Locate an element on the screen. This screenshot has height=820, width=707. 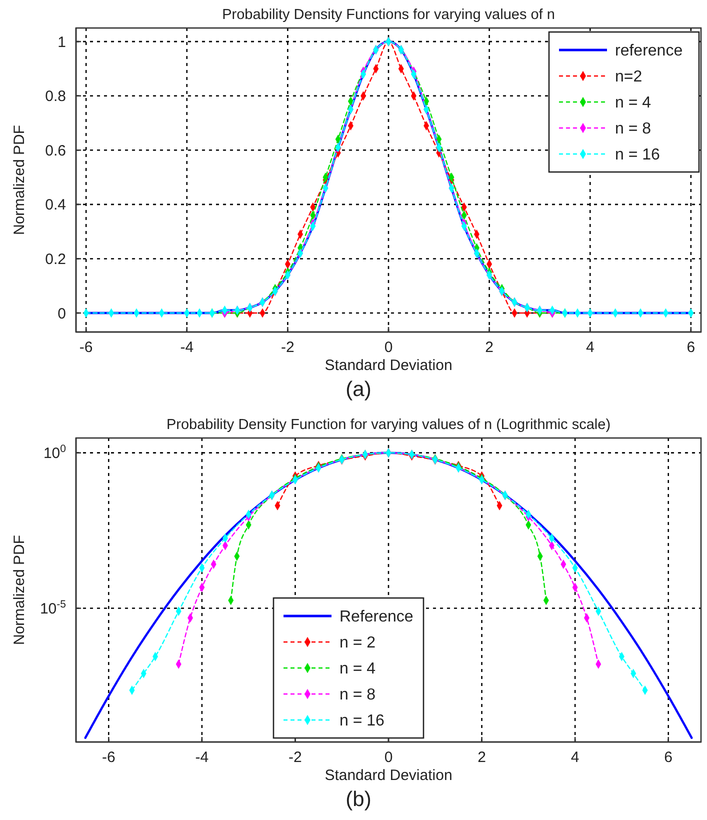
chart-title: Probability Density Function for varying values of n (Logrithmic scale) is located at coordinates (388, 425).